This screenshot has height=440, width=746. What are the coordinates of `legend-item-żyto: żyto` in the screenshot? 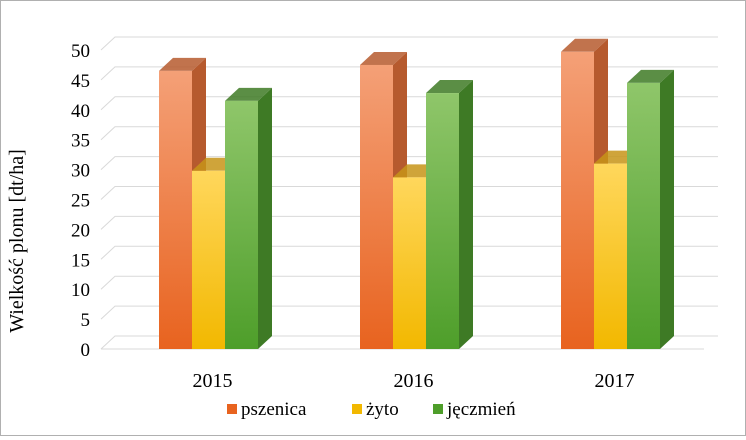 It's located at (375, 409).